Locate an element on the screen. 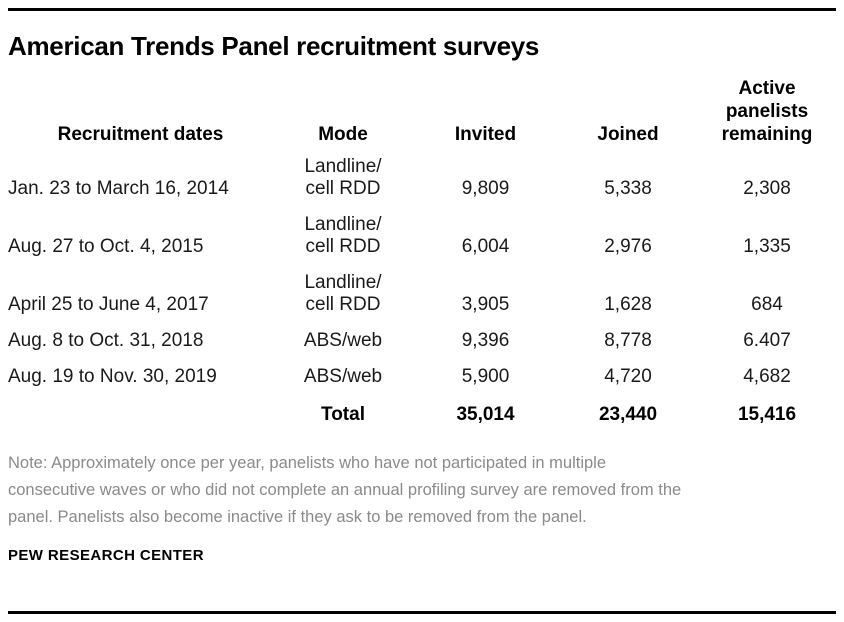  cell-invited: 6,004 is located at coordinates (485, 246).